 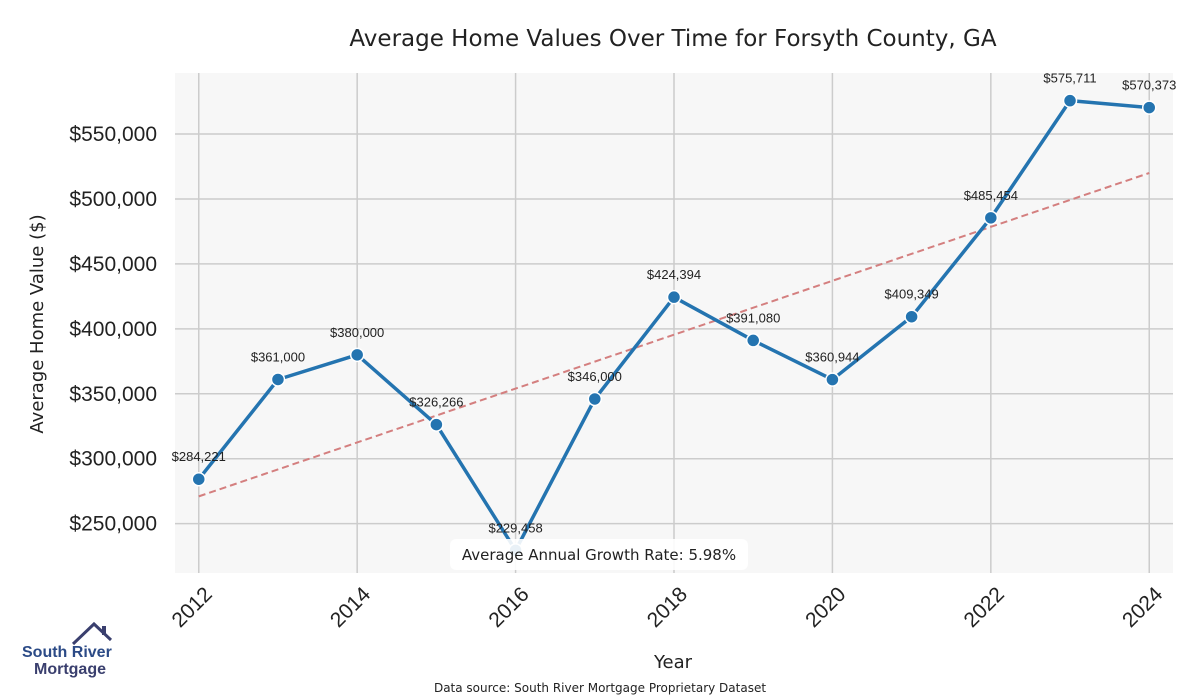 I want to click on x-axis-label: Year, so click(x=673, y=662).